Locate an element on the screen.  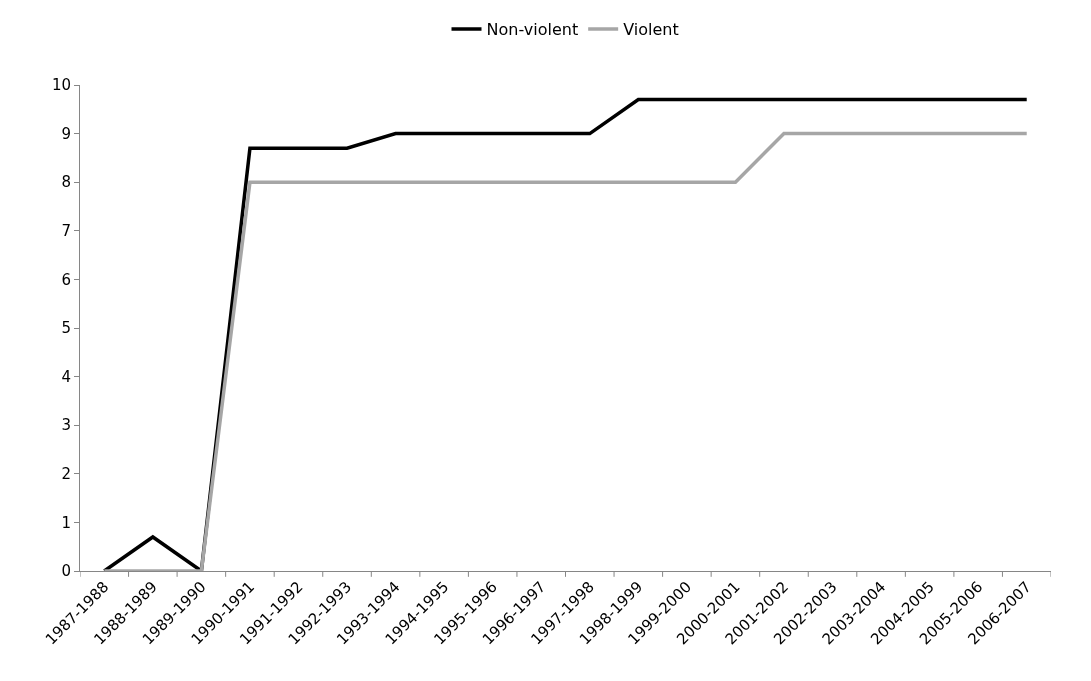
legend-label: Violent is located at coordinates (651, 30).